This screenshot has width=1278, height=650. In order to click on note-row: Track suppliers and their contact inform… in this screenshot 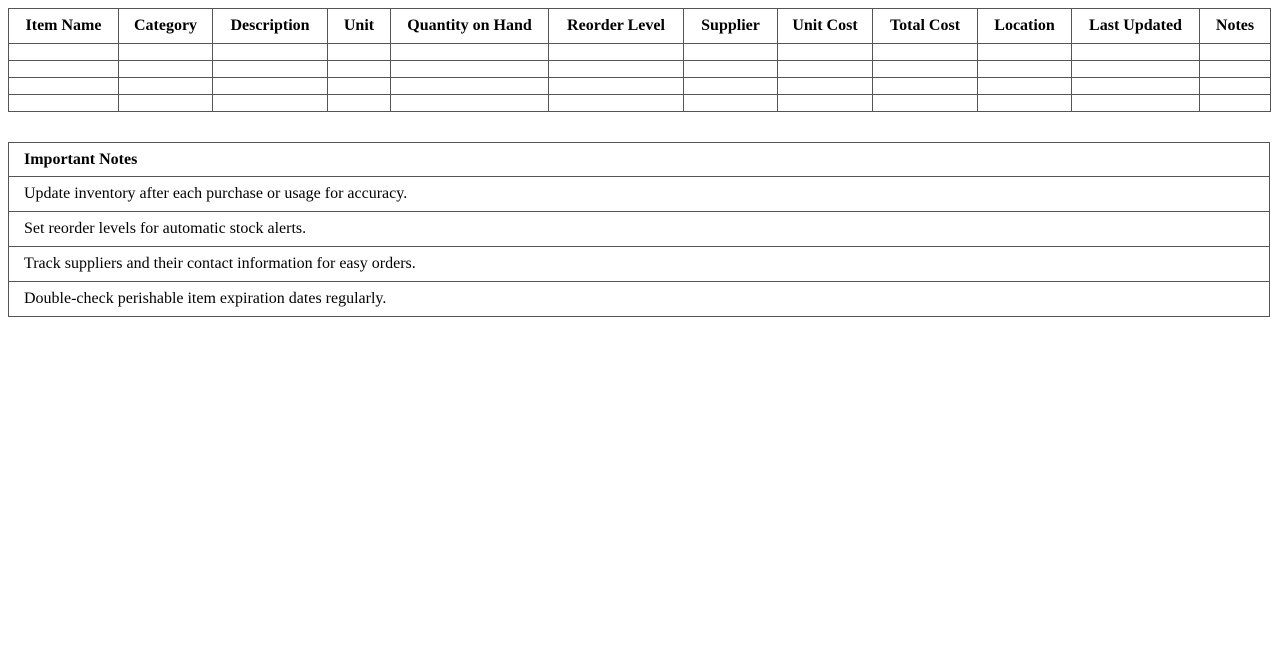, I will do `click(639, 264)`.